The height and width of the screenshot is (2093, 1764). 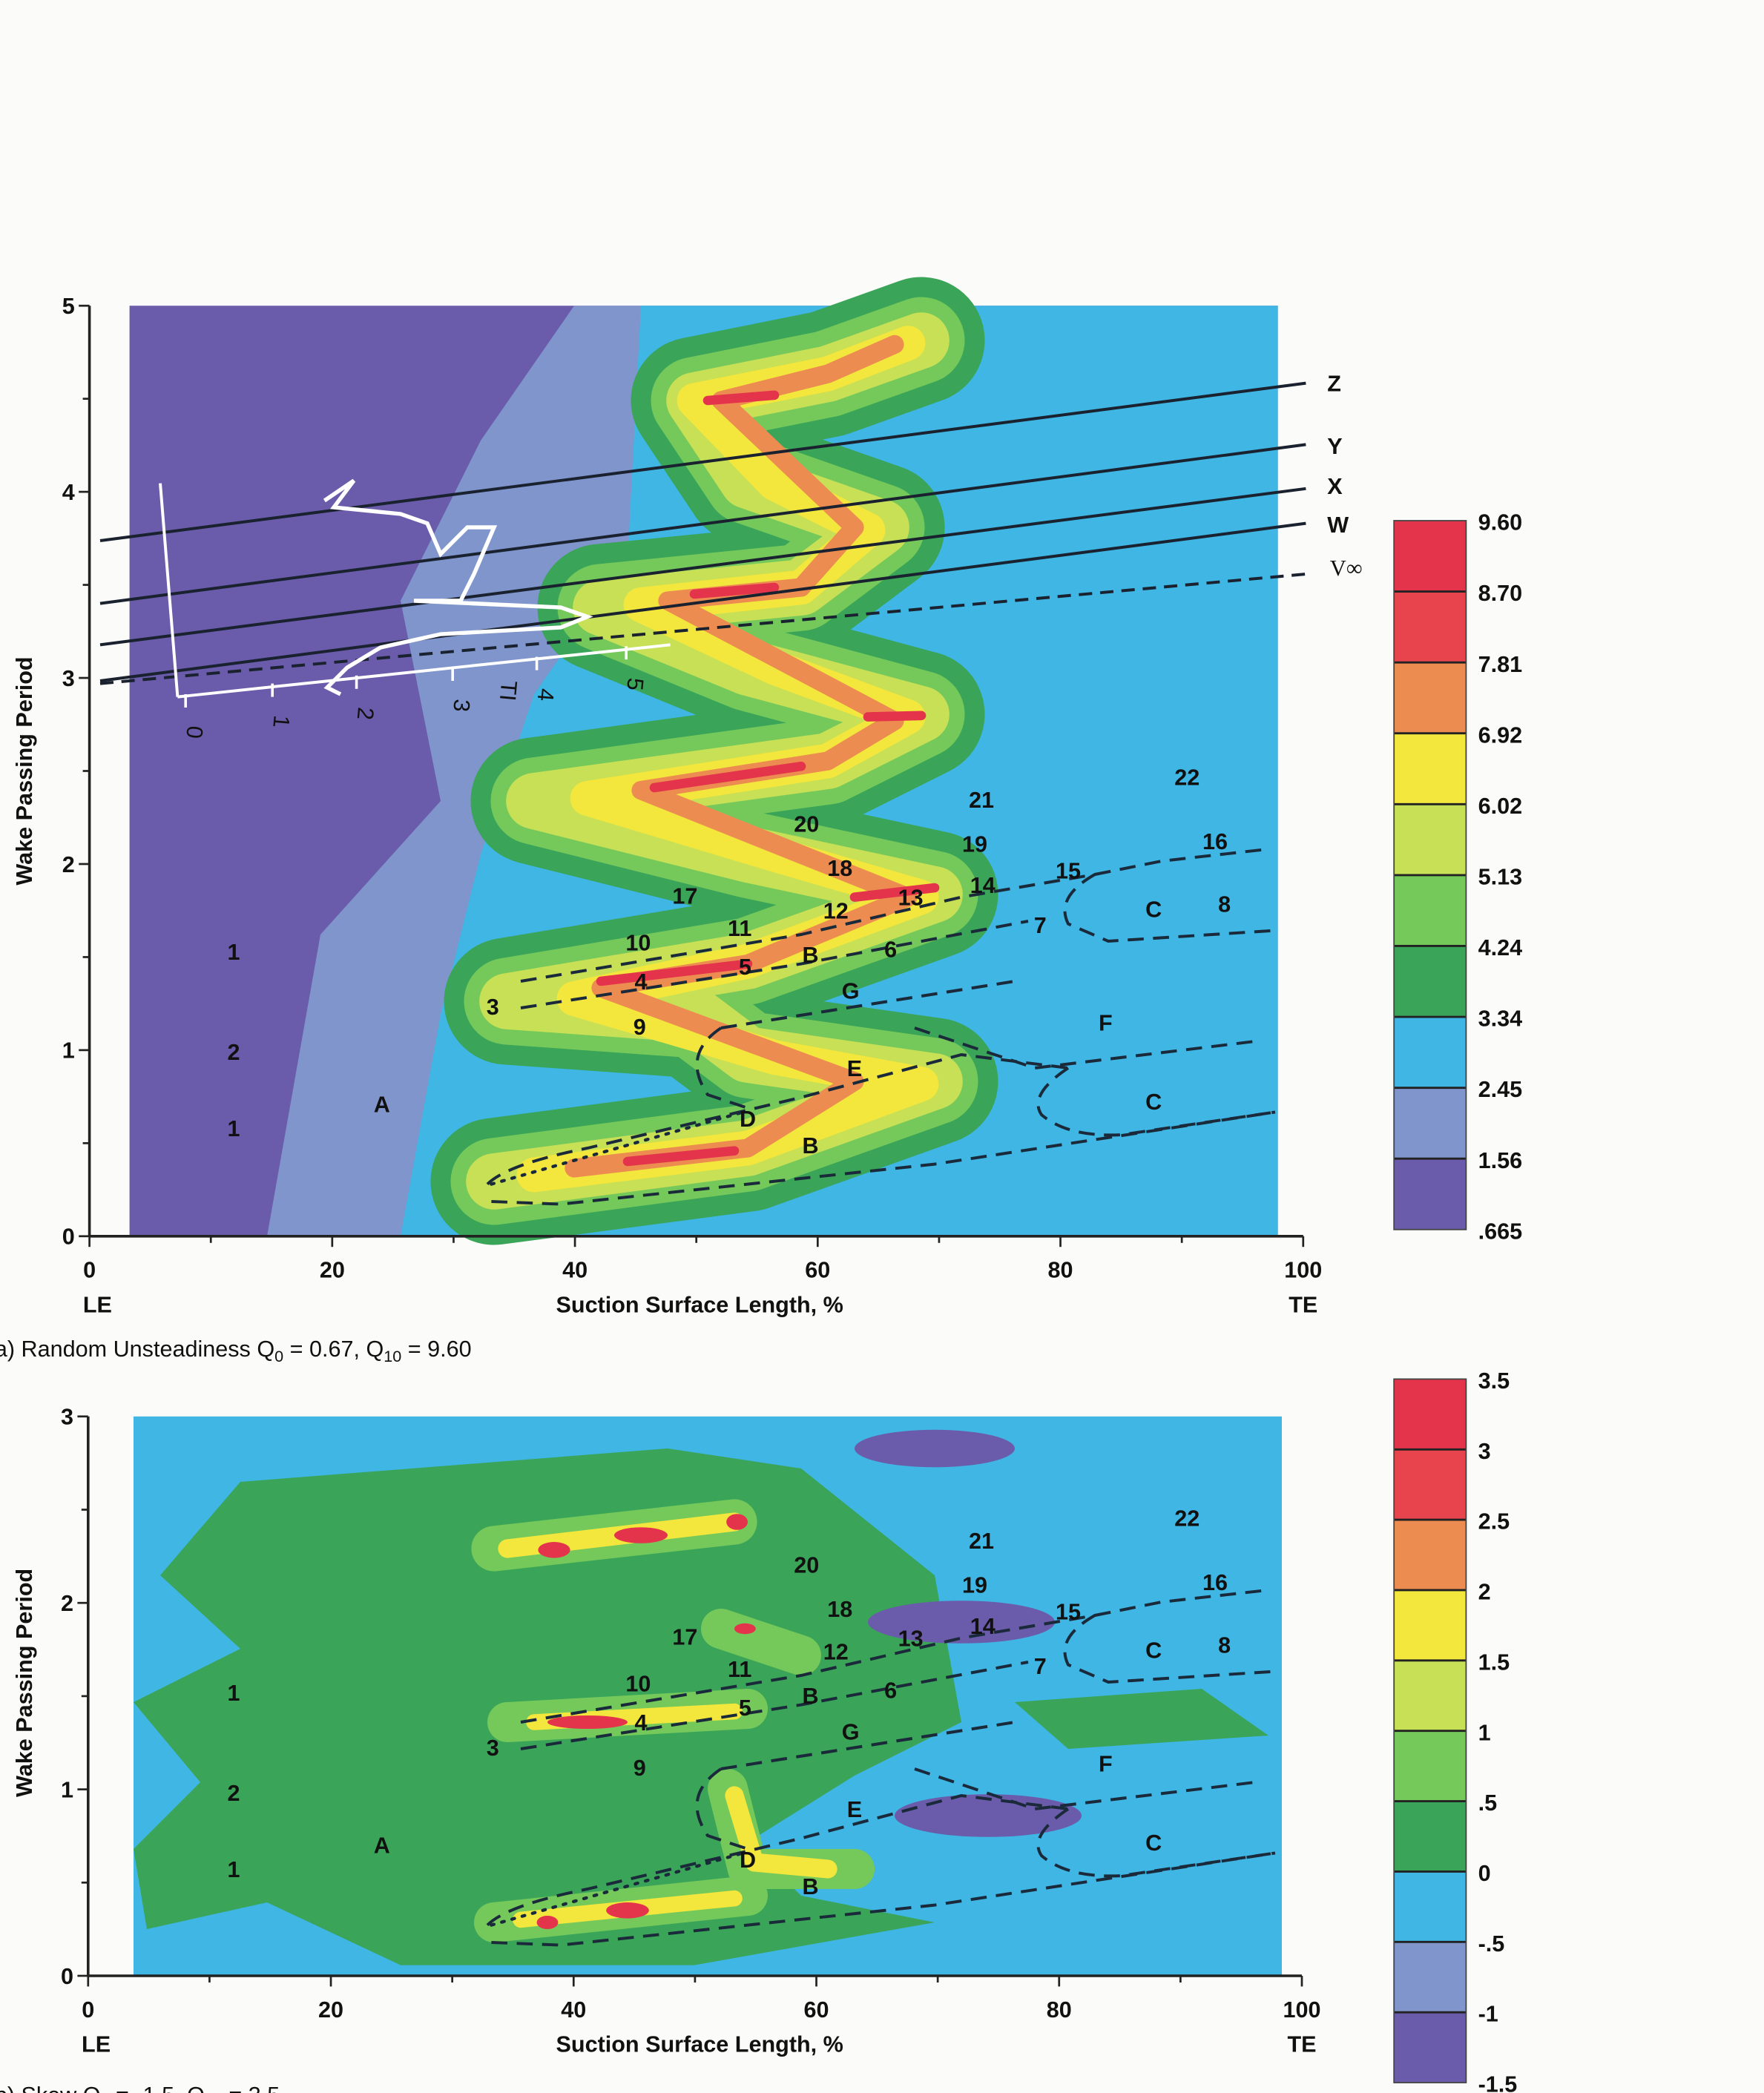 I want to click on y-tick-label: 2, so click(x=67, y=1603).